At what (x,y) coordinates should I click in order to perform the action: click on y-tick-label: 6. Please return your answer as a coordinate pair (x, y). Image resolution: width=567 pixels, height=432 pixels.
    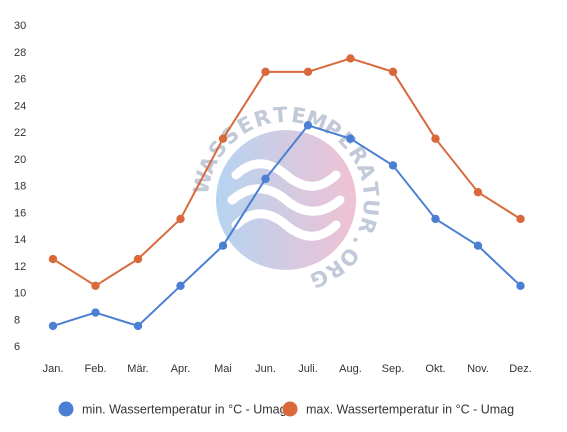
    Looking at the image, I should click on (17, 347).